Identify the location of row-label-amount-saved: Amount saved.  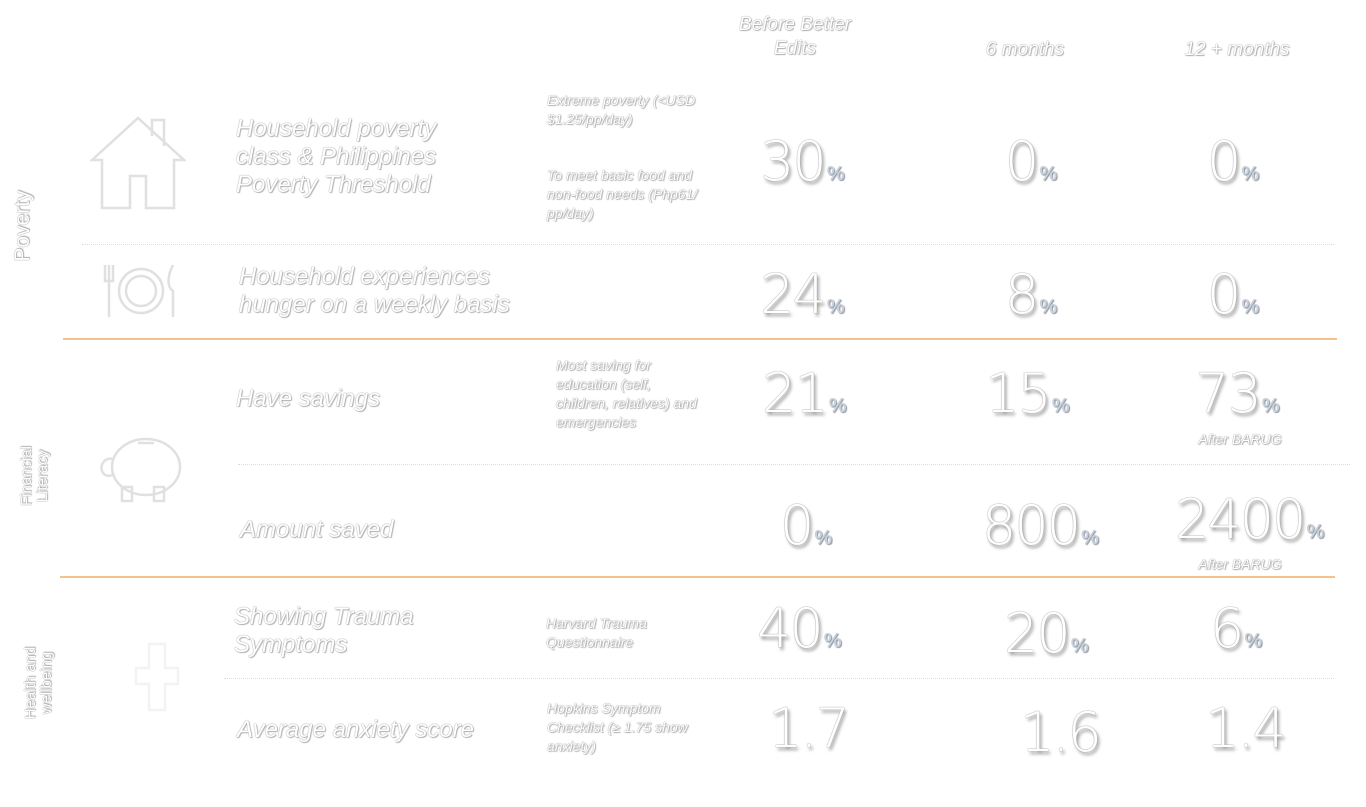
(317, 529).